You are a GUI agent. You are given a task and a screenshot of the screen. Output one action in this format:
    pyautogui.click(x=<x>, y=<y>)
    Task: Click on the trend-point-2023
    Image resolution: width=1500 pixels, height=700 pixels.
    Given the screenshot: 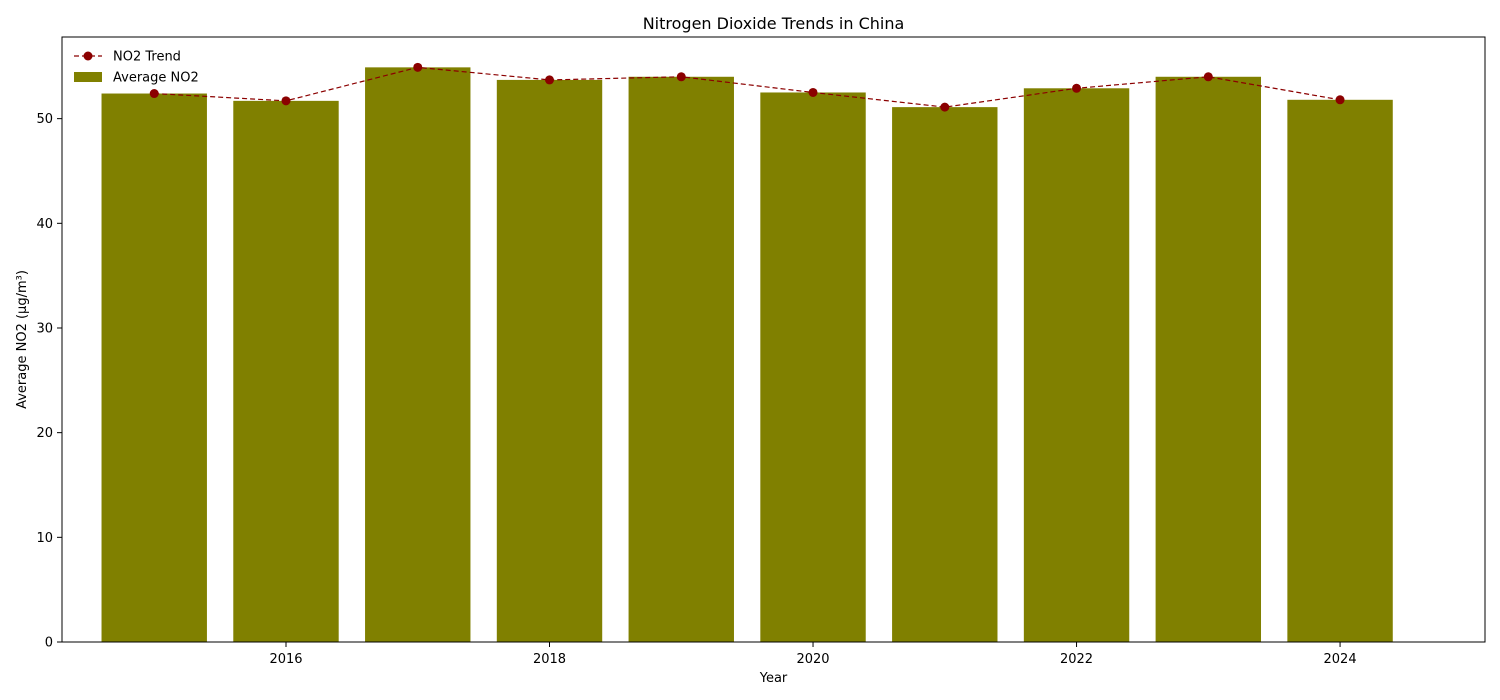 What is the action you would take?
    pyautogui.click(x=1208, y=77)
    